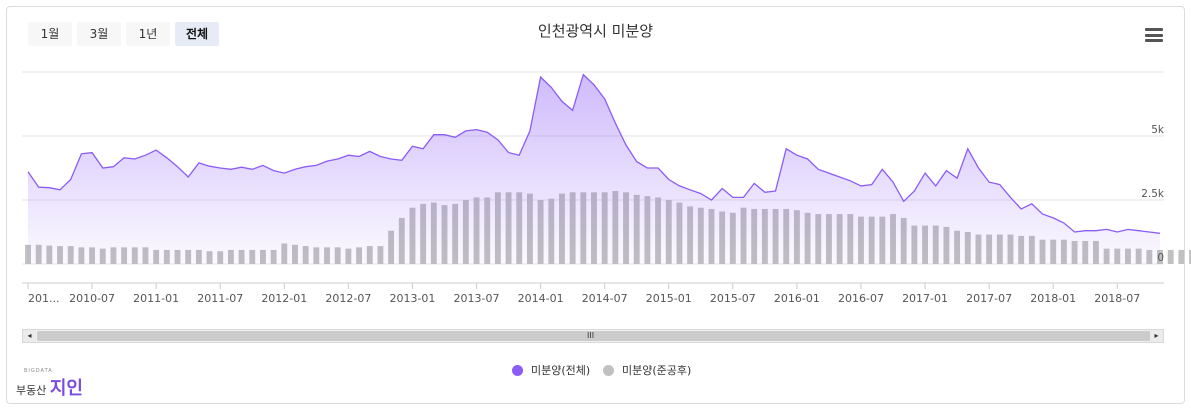  Describe the element at coordinates (1156, 336) in the screenshot. I see `scroll-right-button: ▸` at that location.